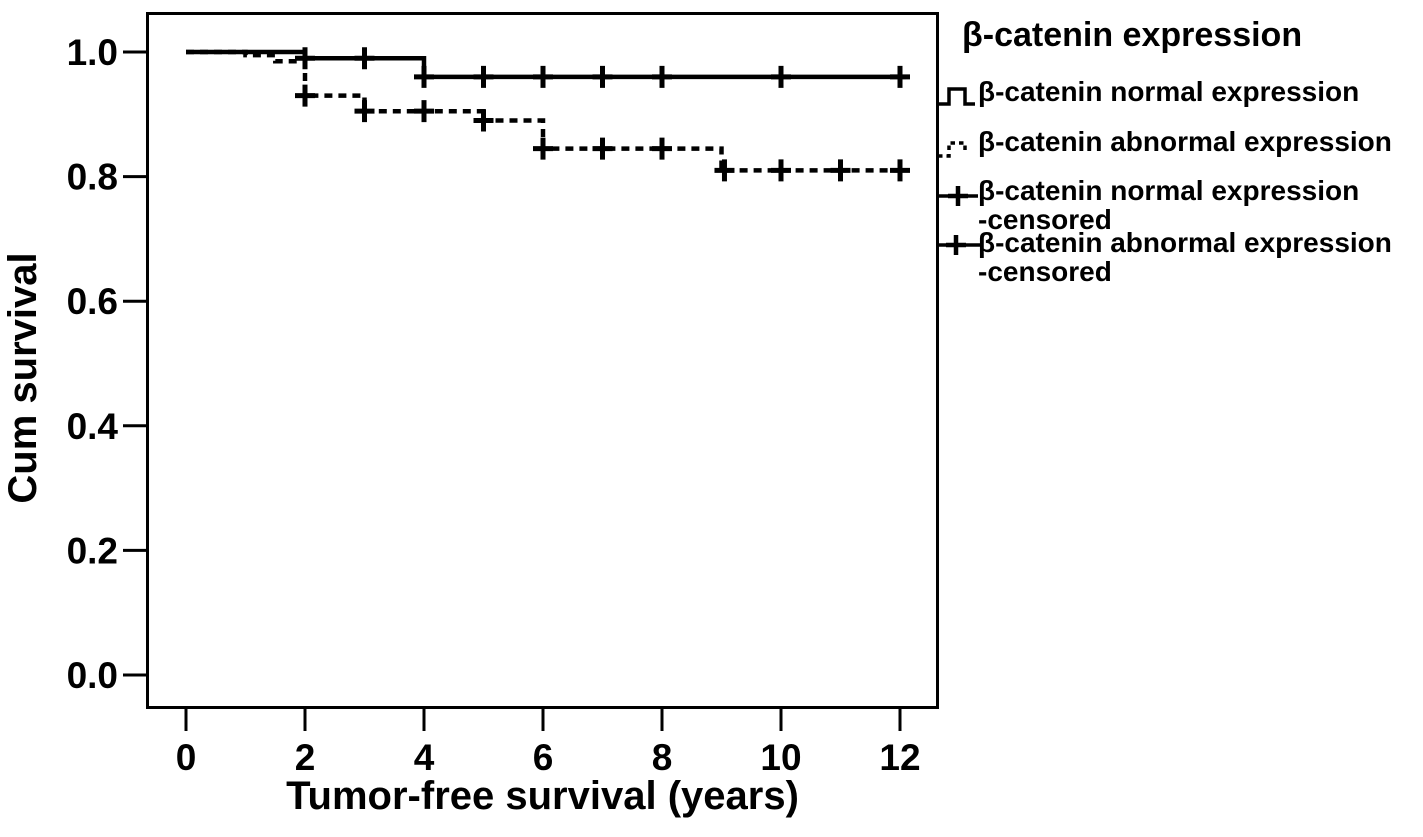  Describe the element at coordinates (93, 426) in the screenshot. I see `y-tick-label: 0.4` at that location.